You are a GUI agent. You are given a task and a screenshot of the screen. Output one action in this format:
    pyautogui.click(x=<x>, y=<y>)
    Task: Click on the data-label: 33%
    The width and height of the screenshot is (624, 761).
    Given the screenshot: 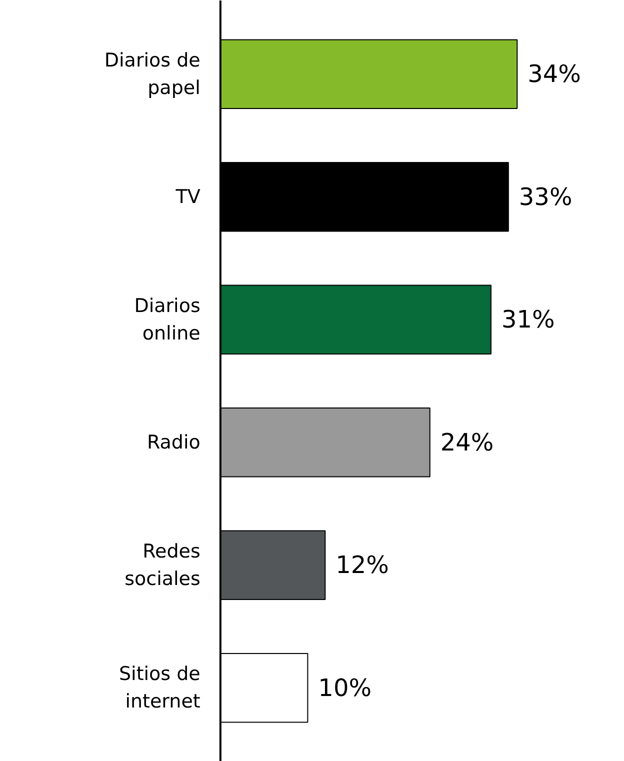 What is the action you would take?
    pyautogui.click(x=545, y=196)
    